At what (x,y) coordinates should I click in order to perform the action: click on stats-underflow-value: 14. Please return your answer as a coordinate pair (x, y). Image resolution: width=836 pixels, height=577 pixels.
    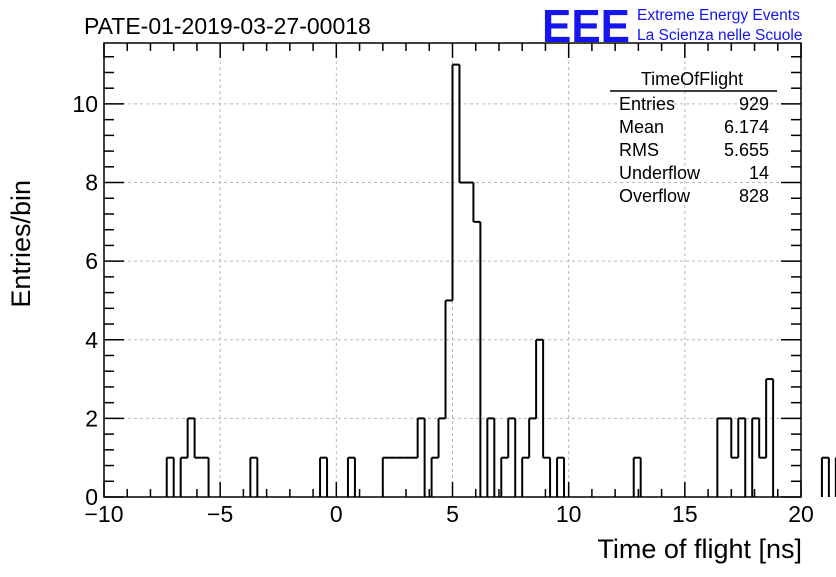
    Looking at the image, I should click on (759, 173).